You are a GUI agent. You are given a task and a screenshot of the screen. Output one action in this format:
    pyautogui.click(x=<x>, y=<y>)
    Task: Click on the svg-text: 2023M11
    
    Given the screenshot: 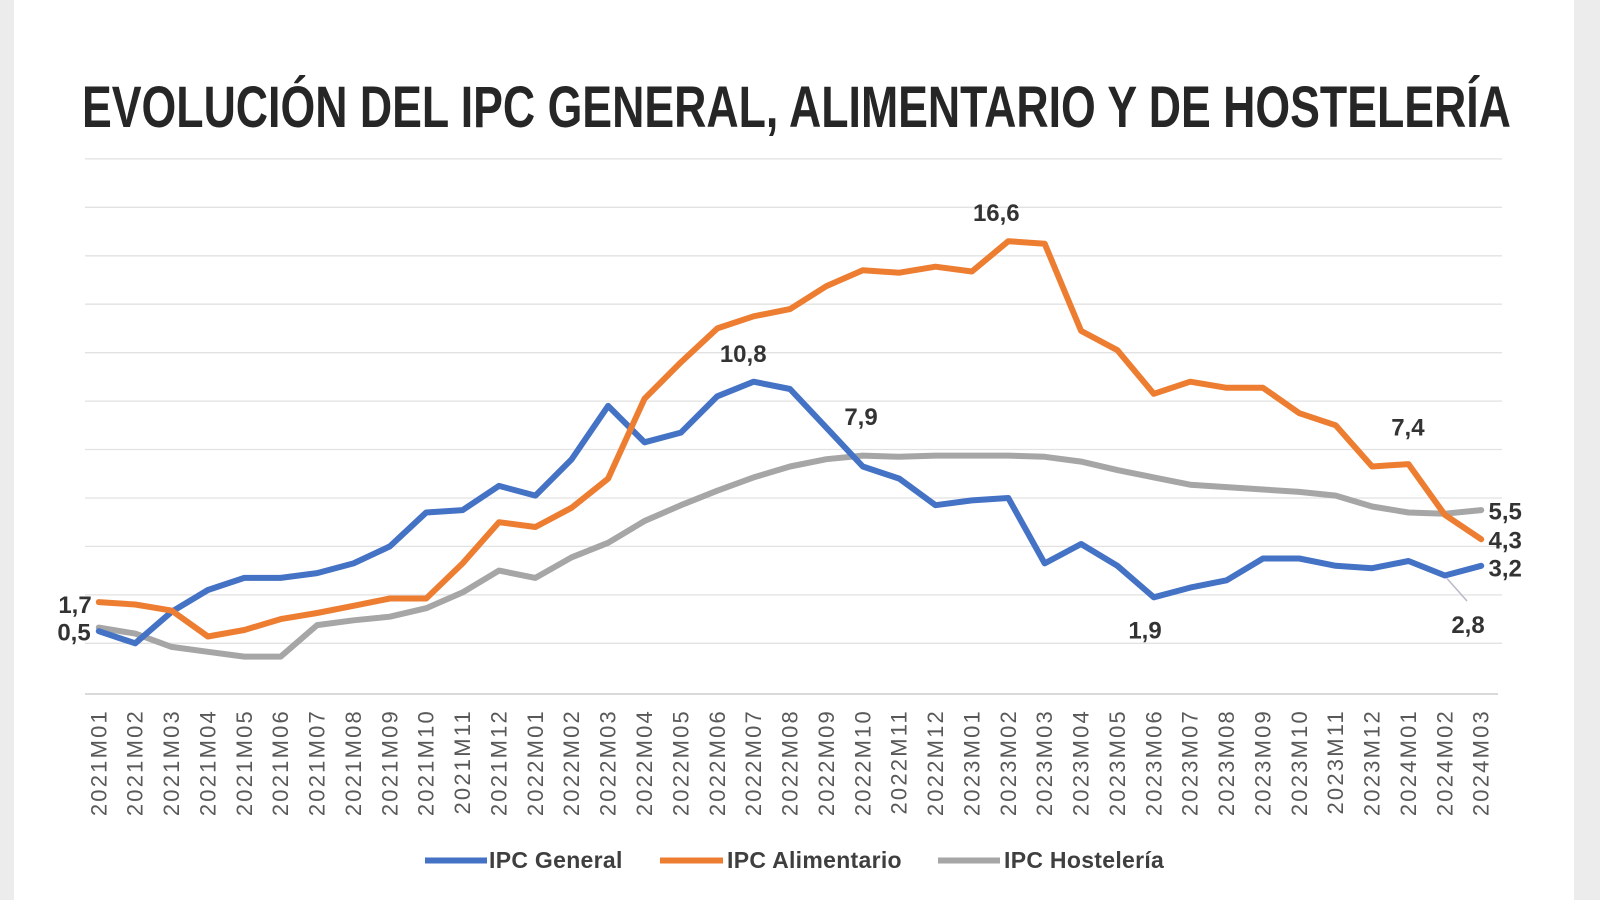 What is the action you would take?
    pyautogui.click(x=1335, y=762)
    